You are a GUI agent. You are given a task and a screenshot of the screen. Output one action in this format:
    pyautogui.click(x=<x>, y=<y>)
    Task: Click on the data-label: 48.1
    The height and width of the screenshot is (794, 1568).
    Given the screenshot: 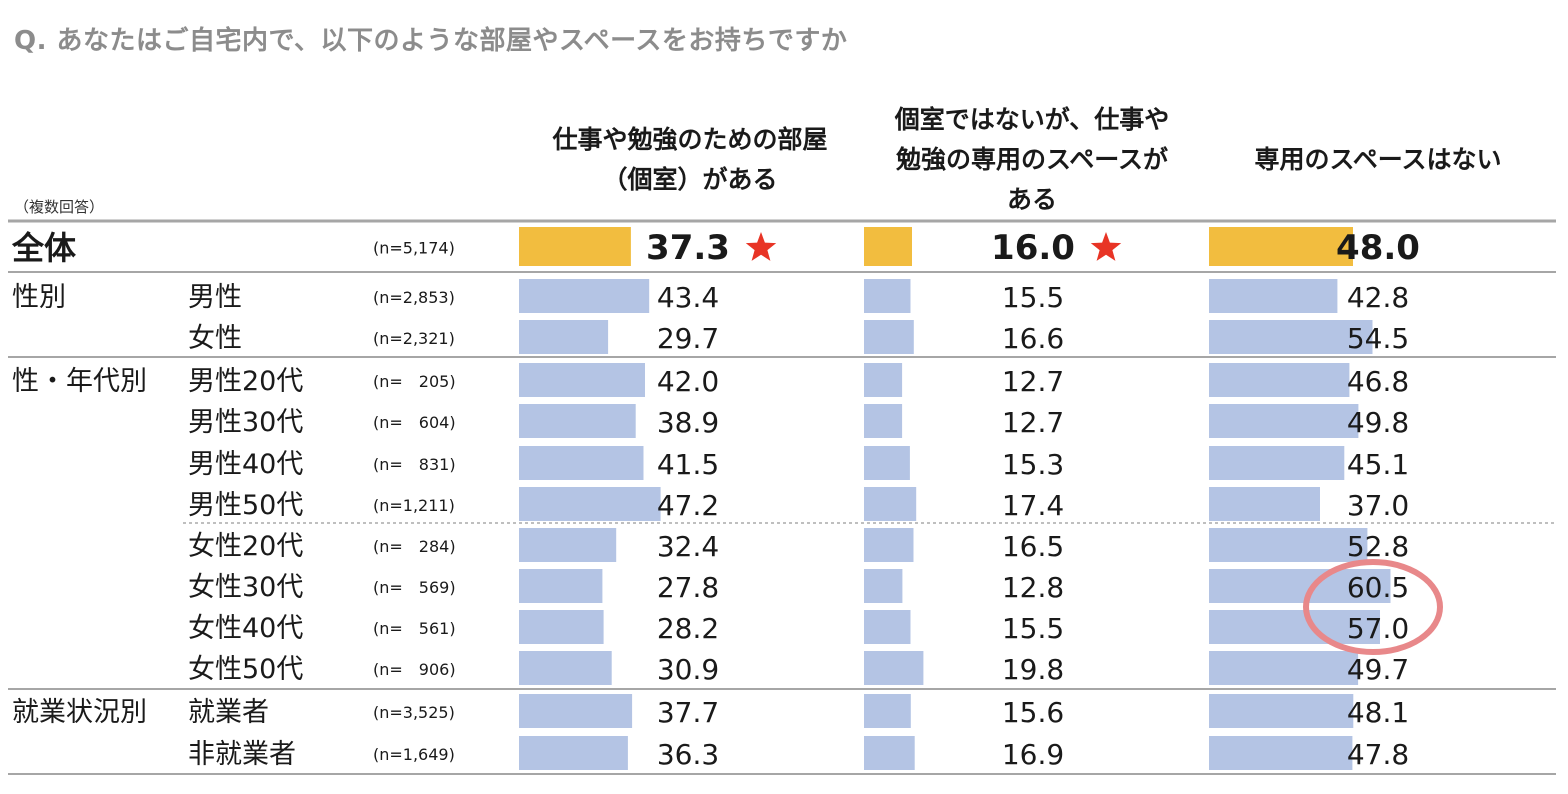 What is the action you would take?
    pyautogui.click(x=1378, y=712)
    